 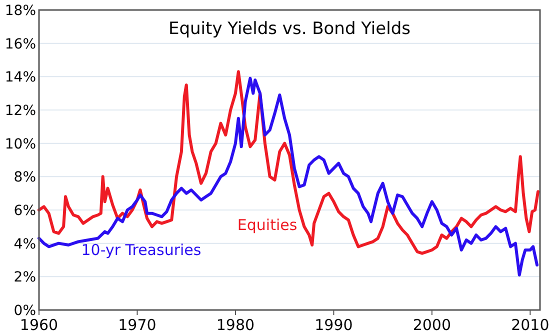 What do you see at coordinates (137, 325) in the screenshot?
I see `x-tick-label: 1970` at bounding box center [137, 325].